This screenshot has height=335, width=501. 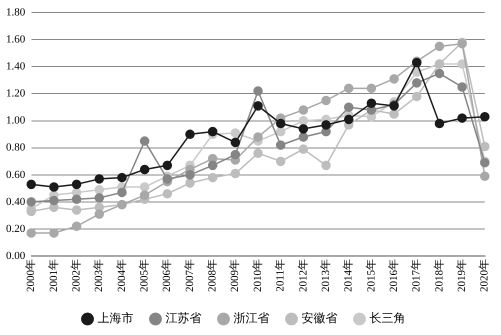 I want to click on y-tick-label: 0.00, so click(x=16, y=256).